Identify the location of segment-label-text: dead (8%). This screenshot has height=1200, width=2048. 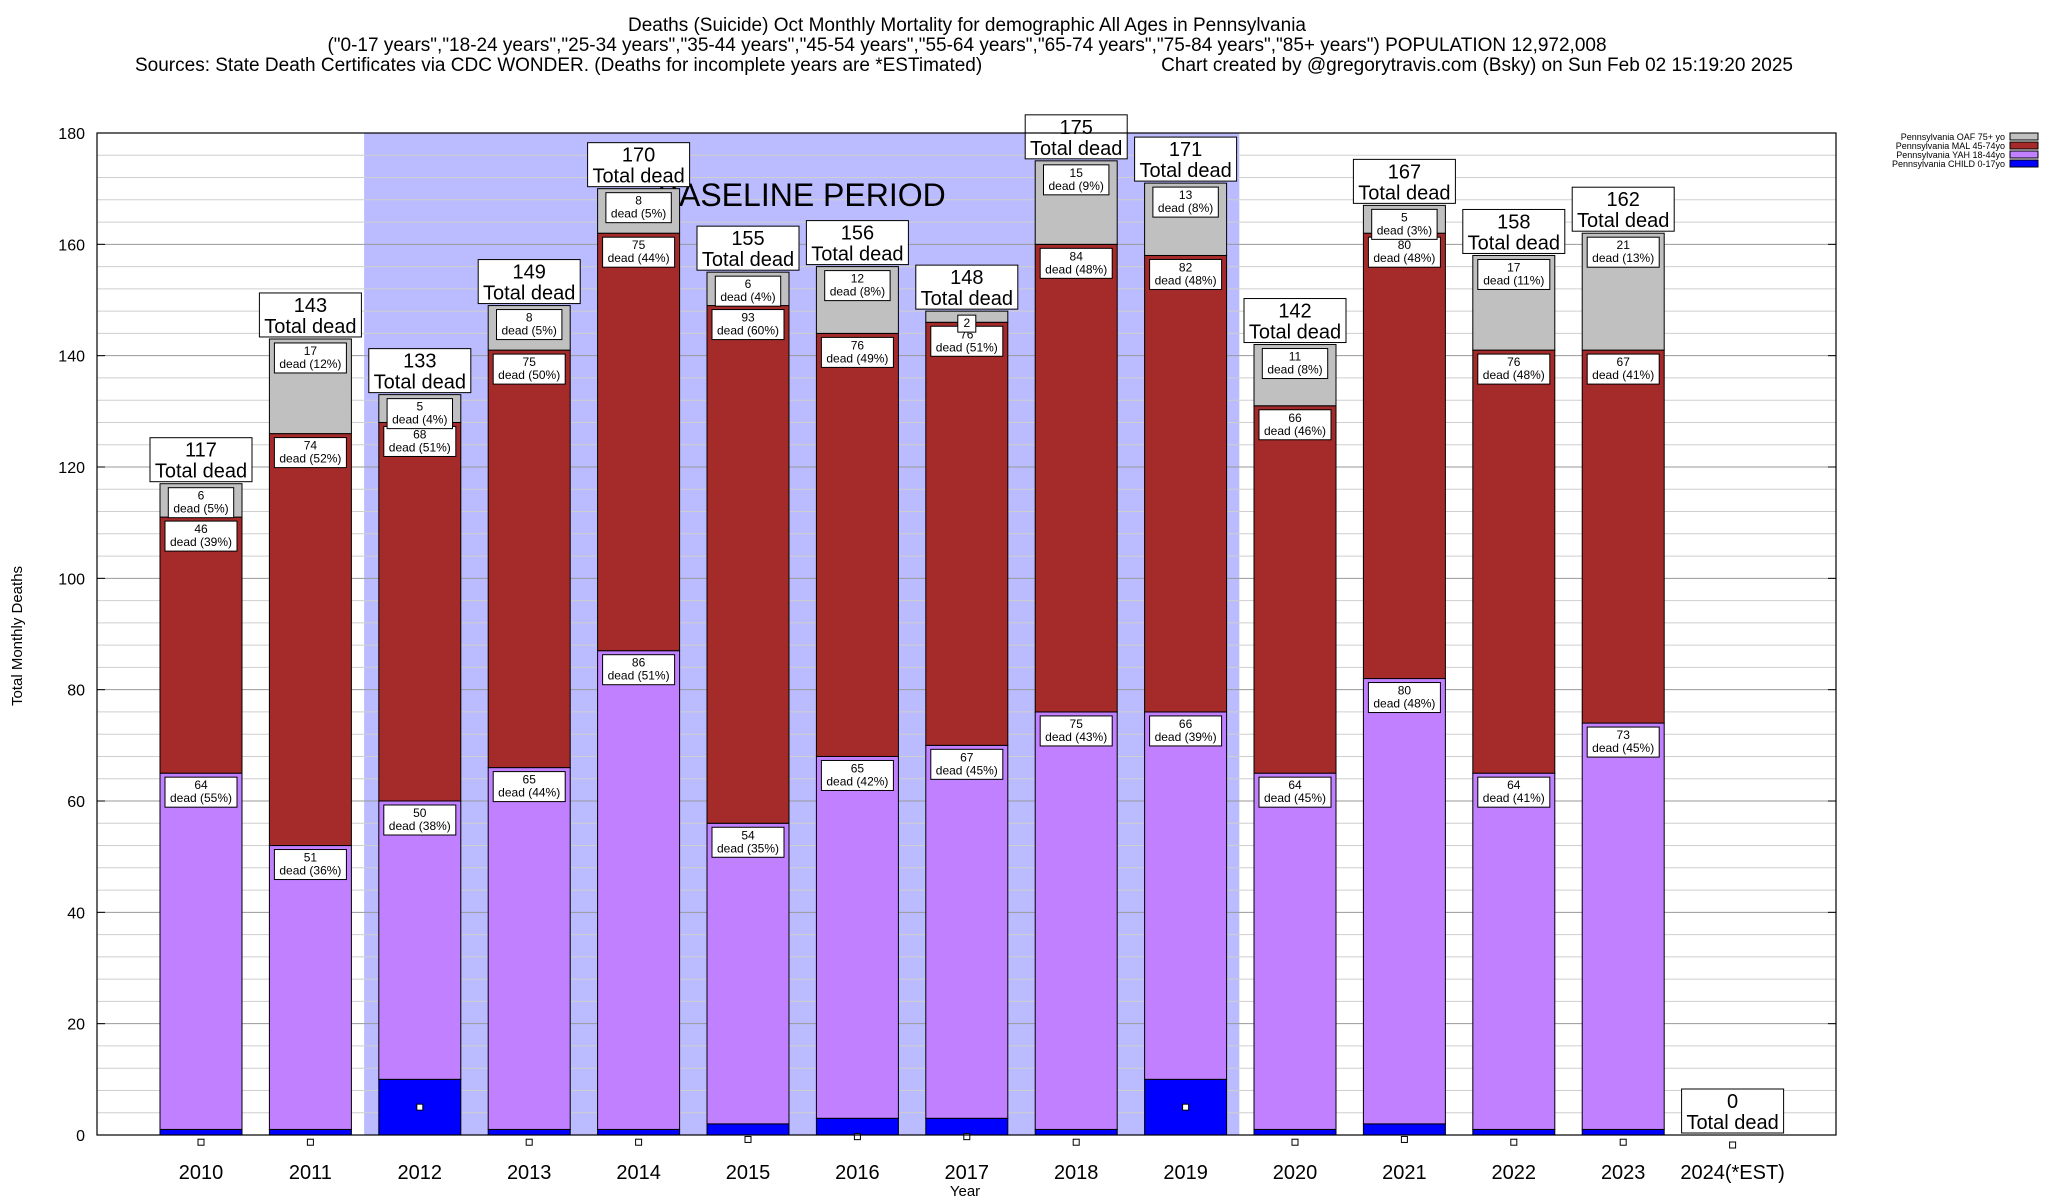
(1294, 370).